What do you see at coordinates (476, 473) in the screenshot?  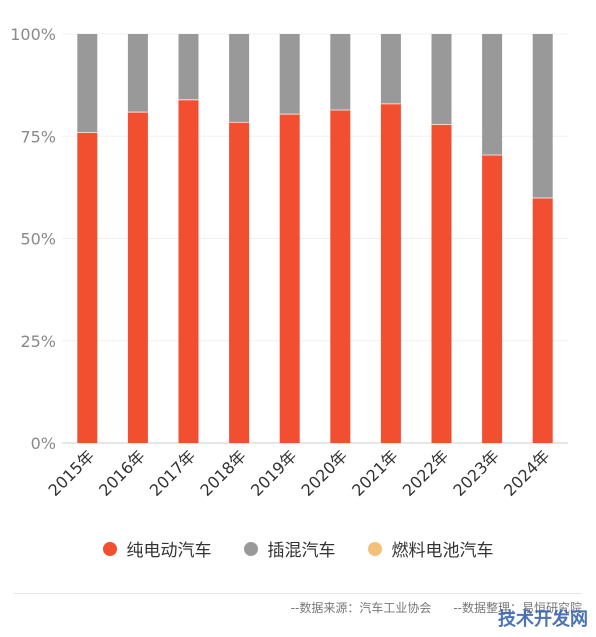 I see `x-tick-label: 2023年` at bounding box center [476, 473].